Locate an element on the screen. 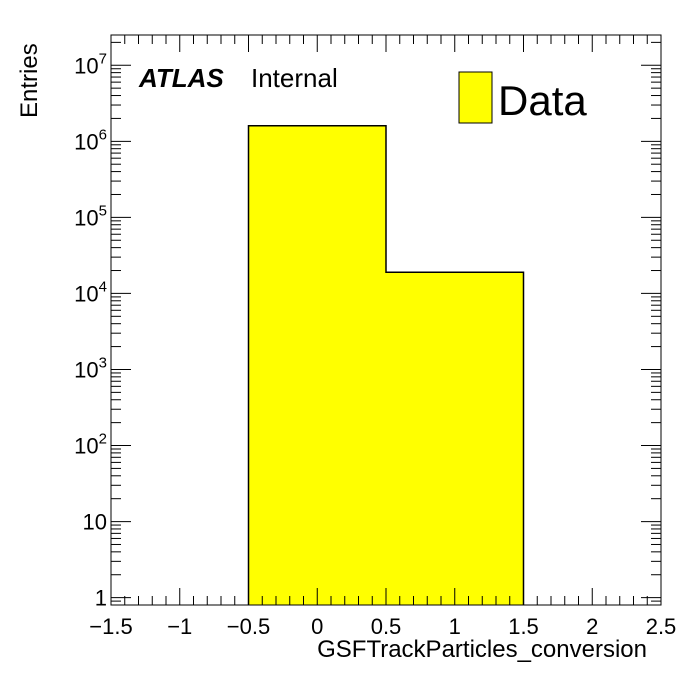  y-tick-label: 10⁴ is located at coordinates (90, 292).